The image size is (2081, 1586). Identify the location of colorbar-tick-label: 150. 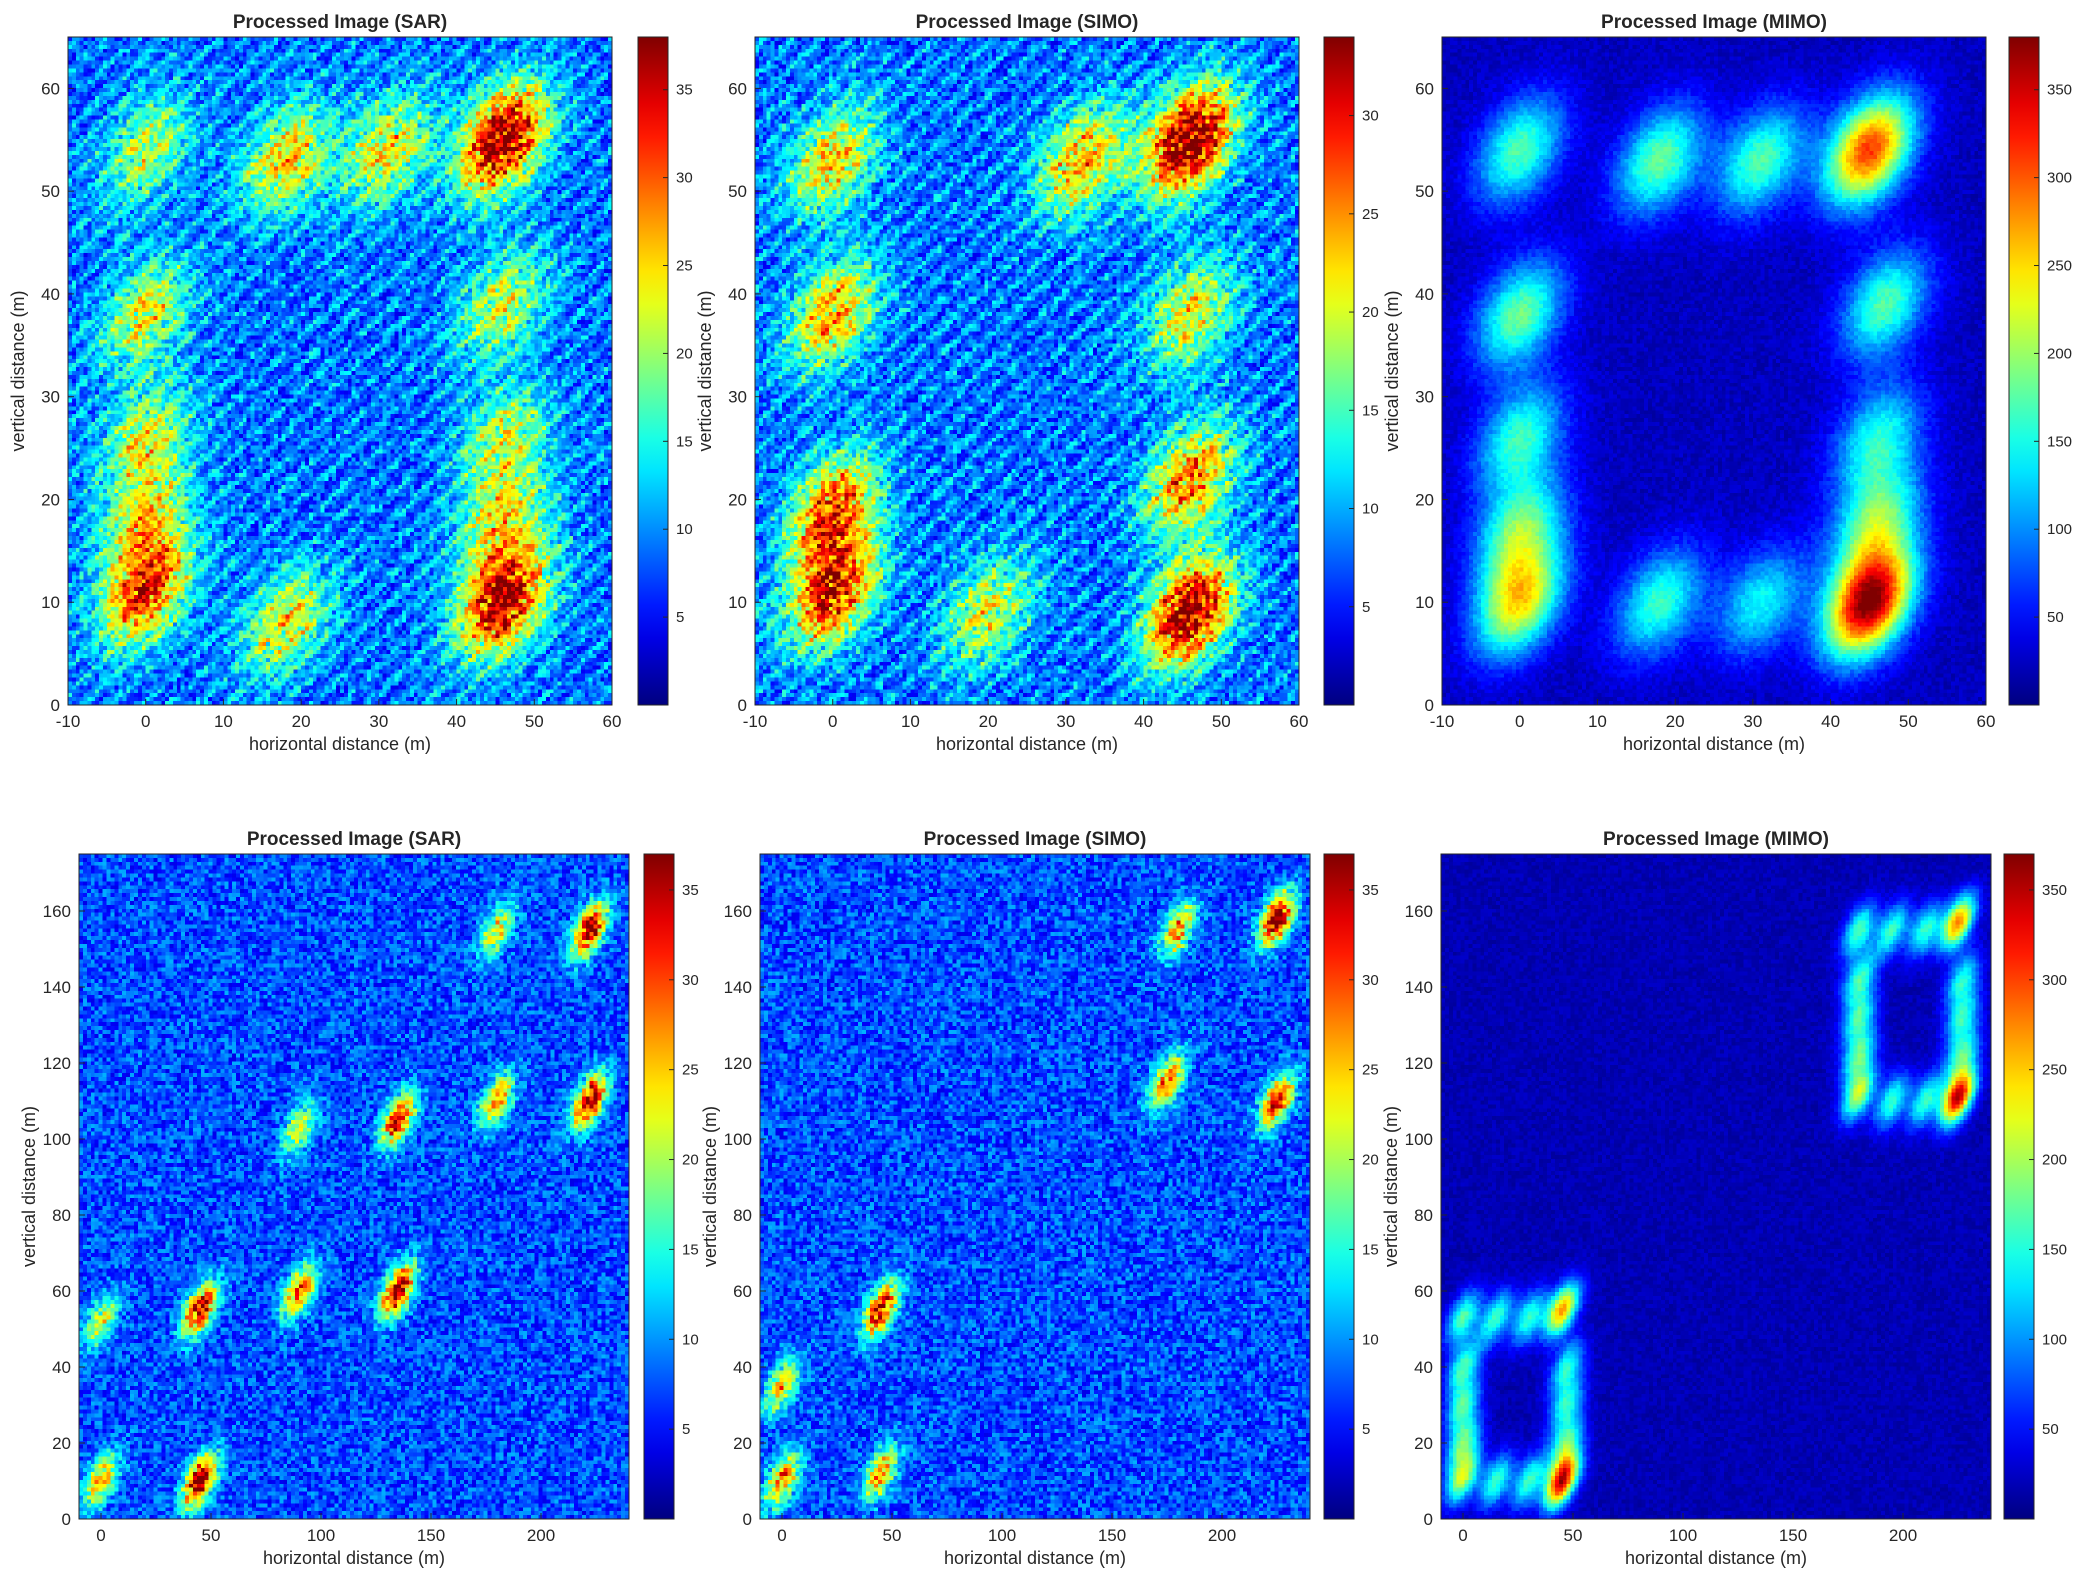
(2054, 1249).